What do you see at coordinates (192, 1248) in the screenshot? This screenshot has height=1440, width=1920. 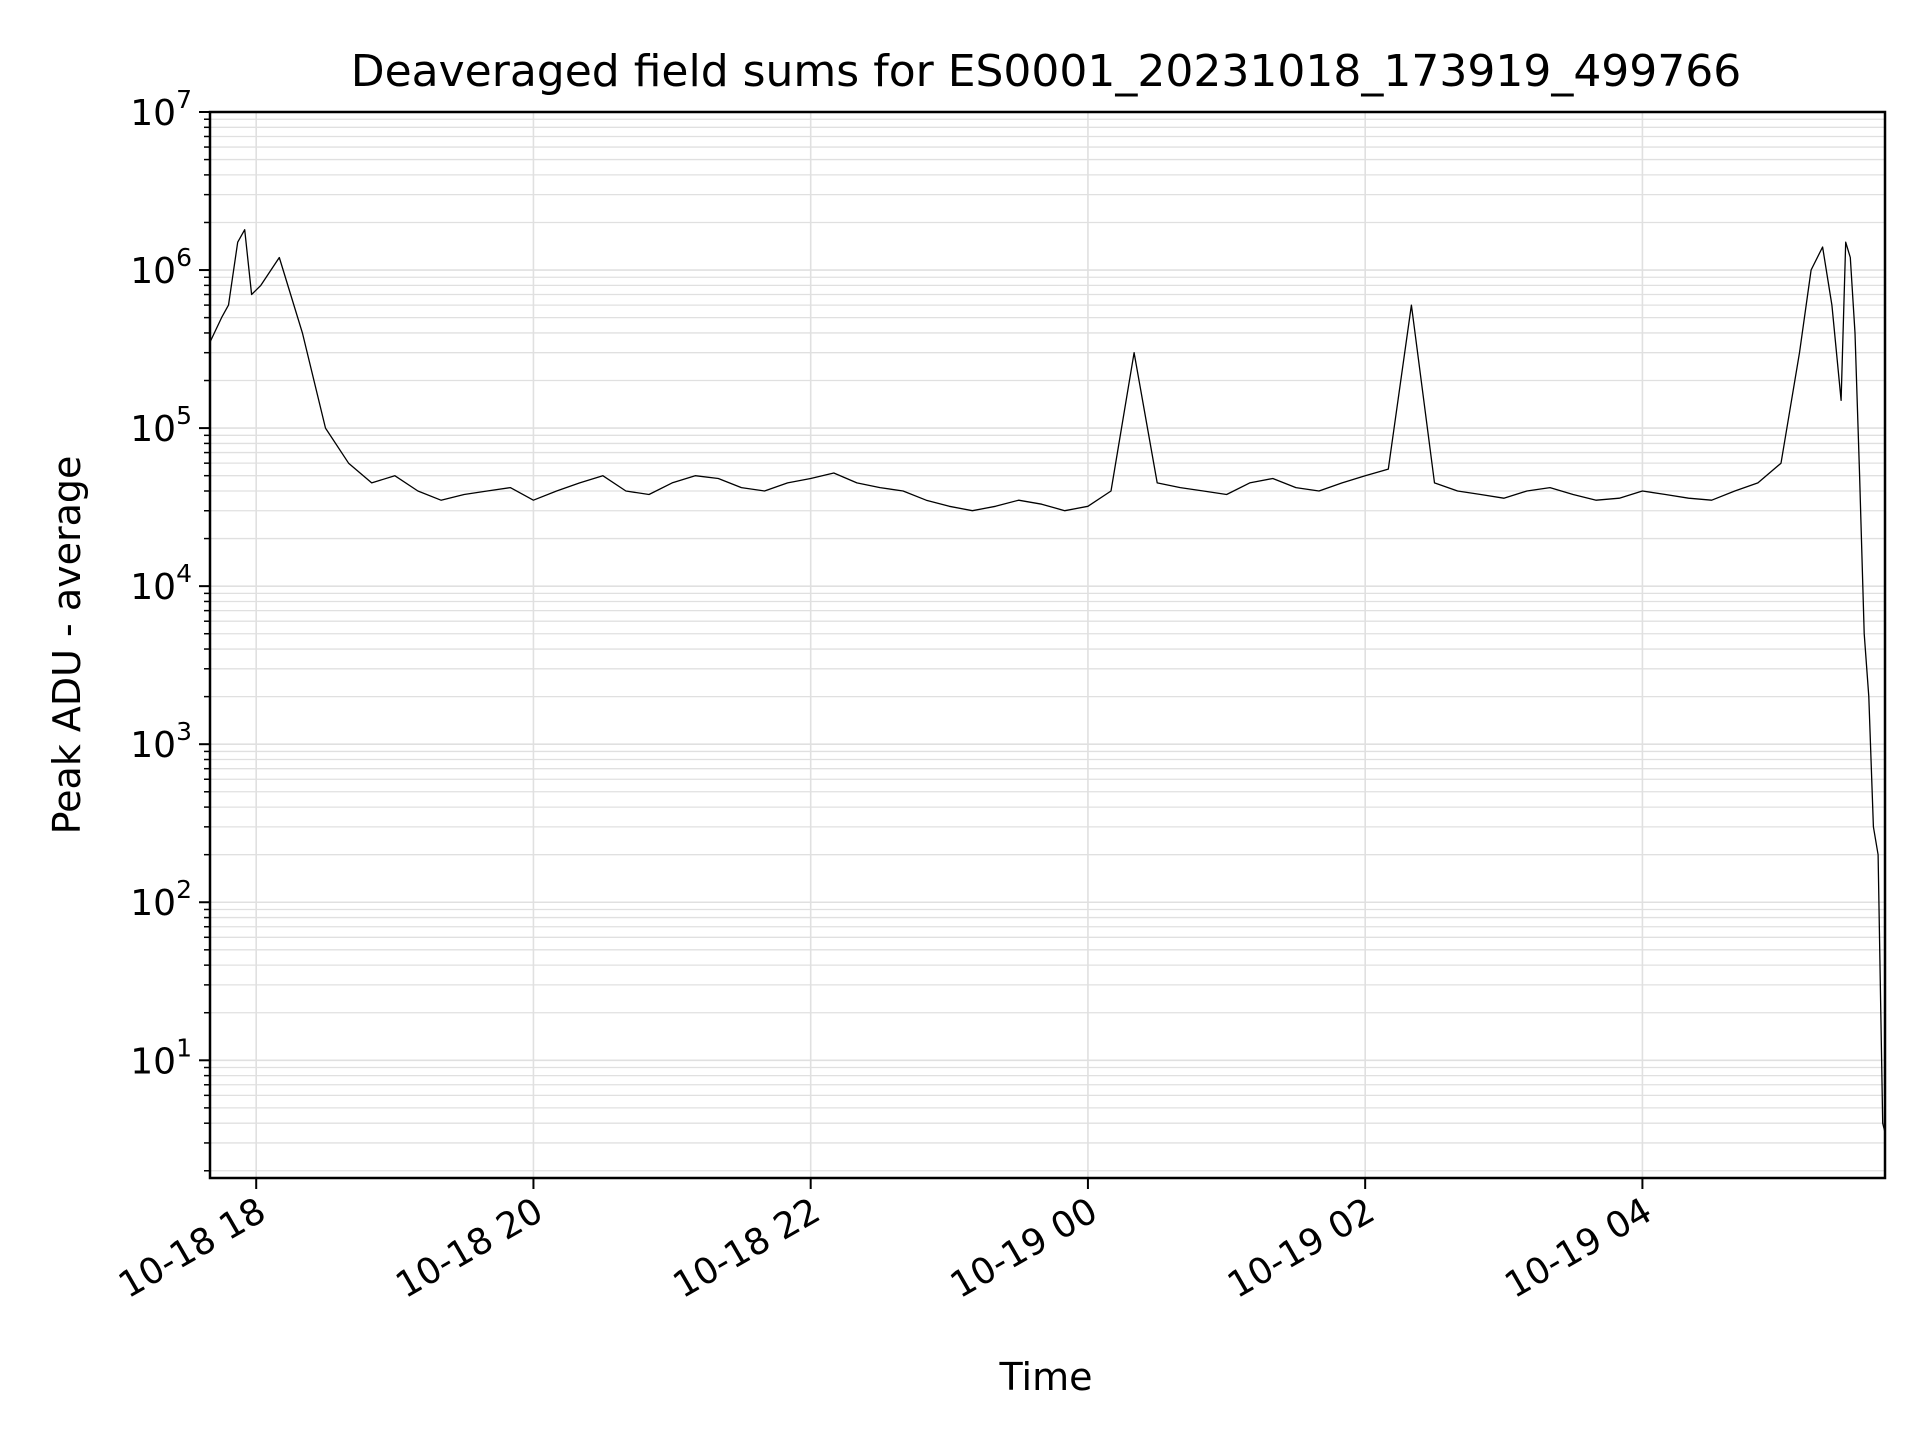 I see `x-tick-label: 10-18 18` at bounding box center [192, 1248].